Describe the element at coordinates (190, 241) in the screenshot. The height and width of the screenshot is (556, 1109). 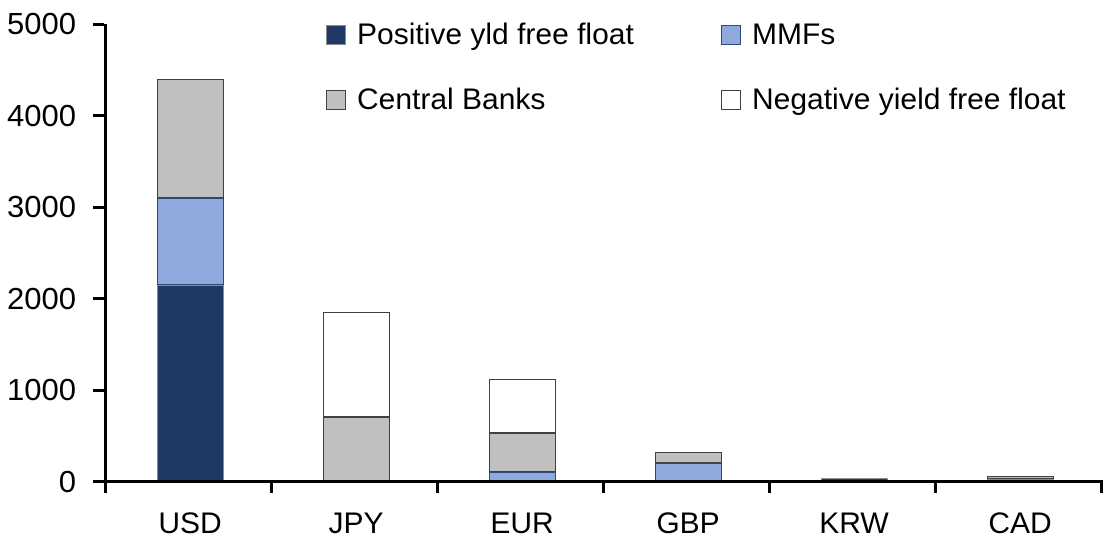
I see `bar-segment-usd-mmfs` at that location.